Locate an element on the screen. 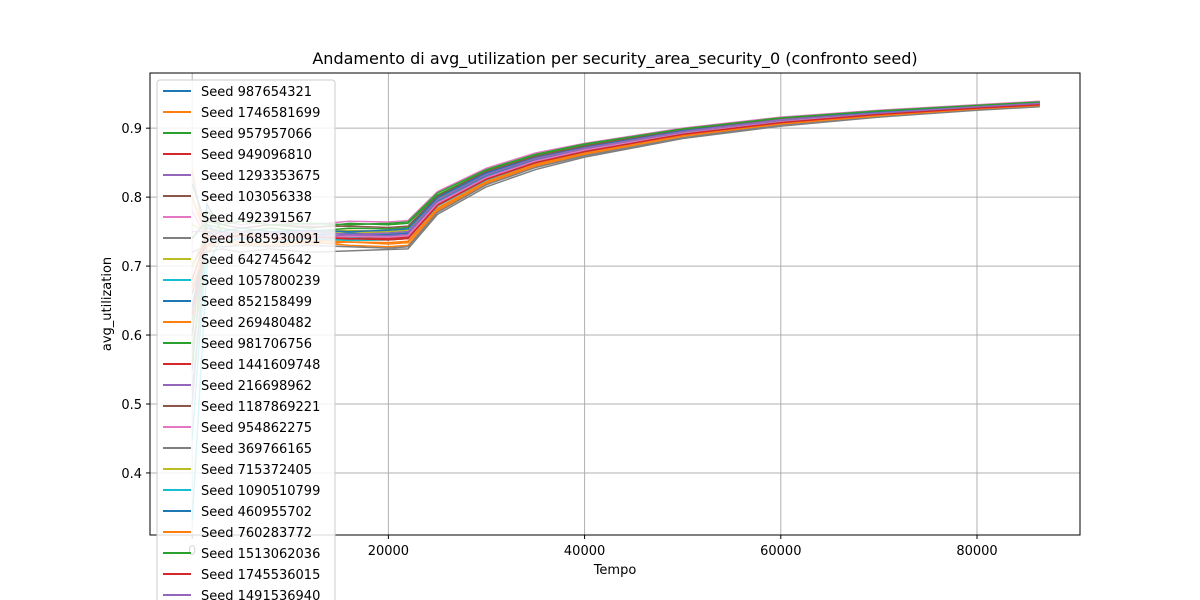 The width and height of the screenshot is (1200, 600). y-tick-label: 0.8 is located at coordinates (131, 198).